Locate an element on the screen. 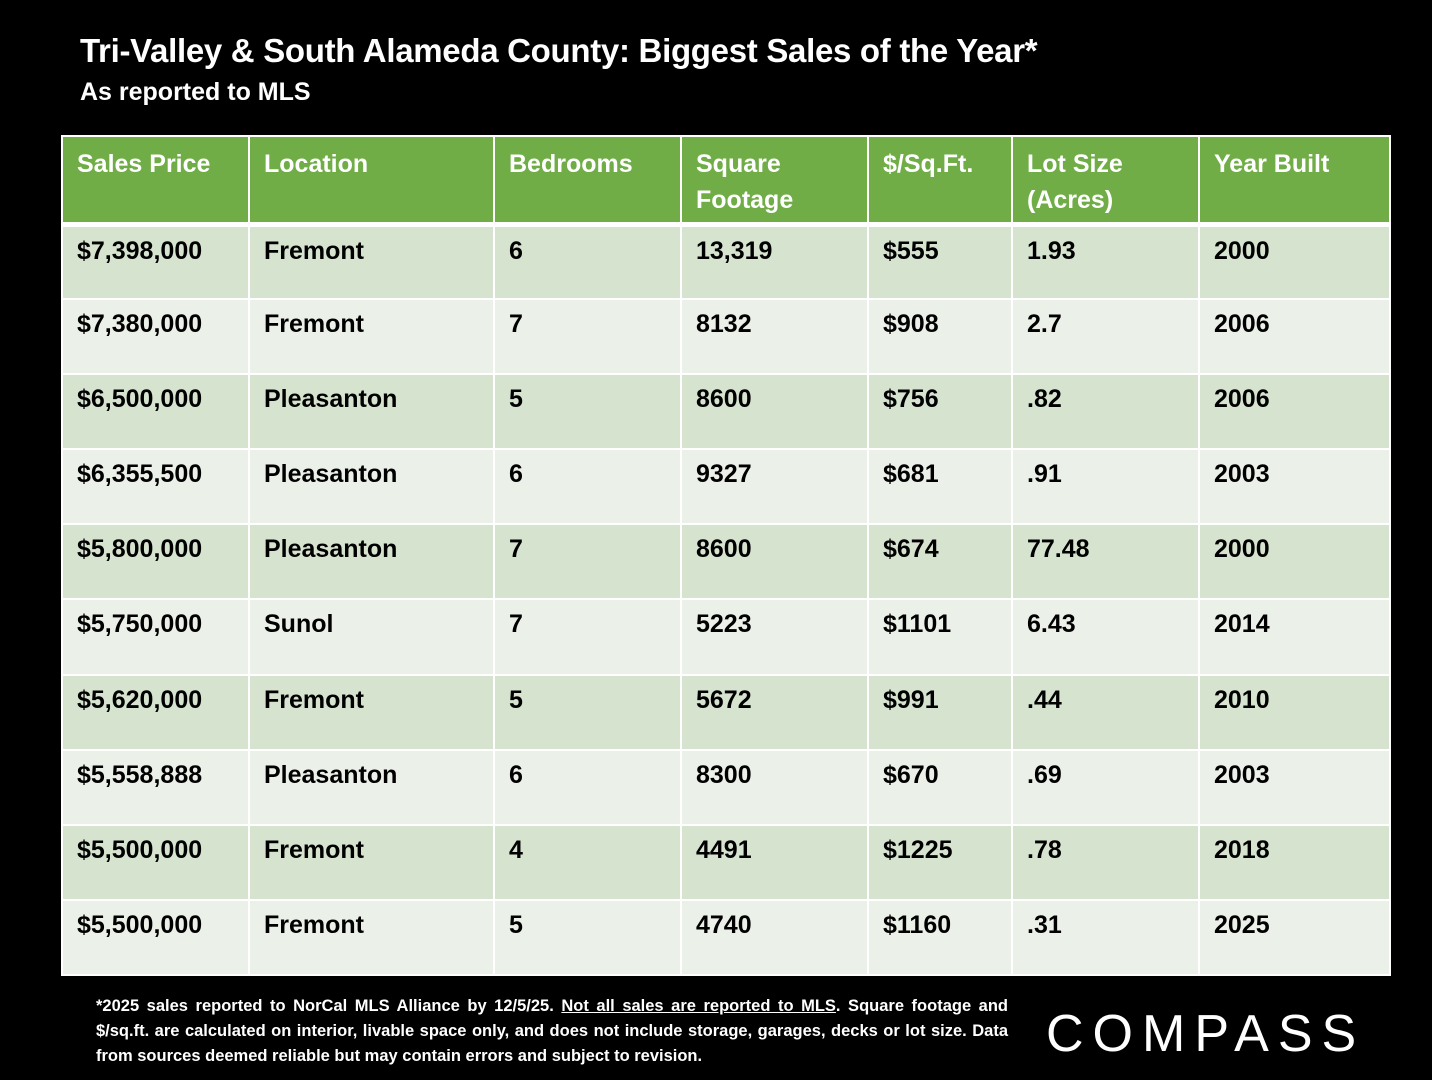 This screenshot has width=1432, height=1080. cell-year-built: 2025 is located at coordinates (1294, 937).